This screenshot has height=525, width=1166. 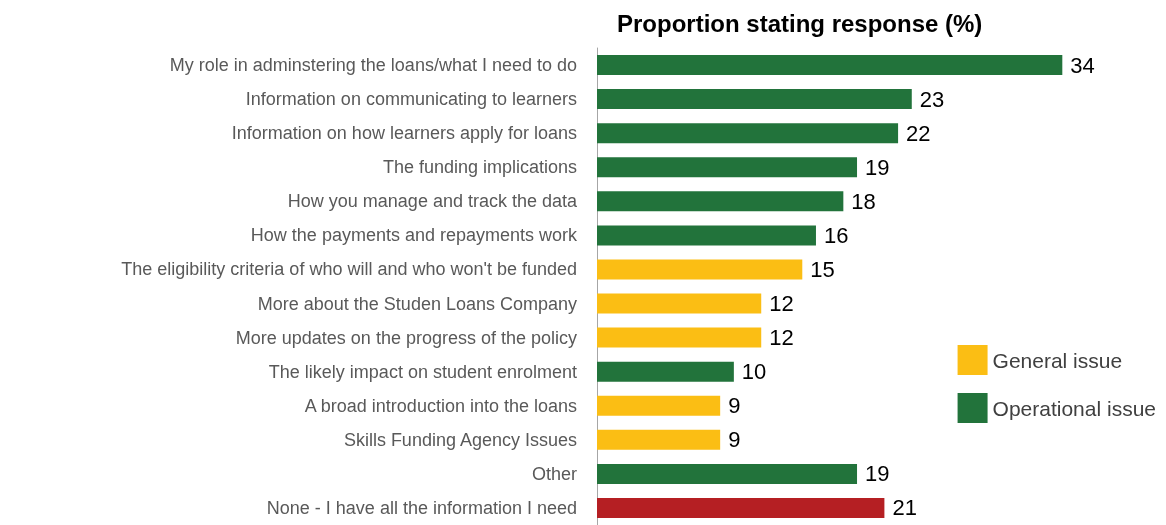 What do you see at coordinates (406, 337) in the screenshot?
I see `y-tick-label: More updates on the progress of the policy` at bounding box center [406, 337].